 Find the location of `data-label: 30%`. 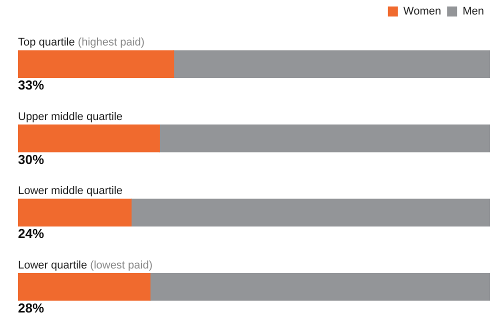

data-label: 30% is located at coordinates (31, 159).